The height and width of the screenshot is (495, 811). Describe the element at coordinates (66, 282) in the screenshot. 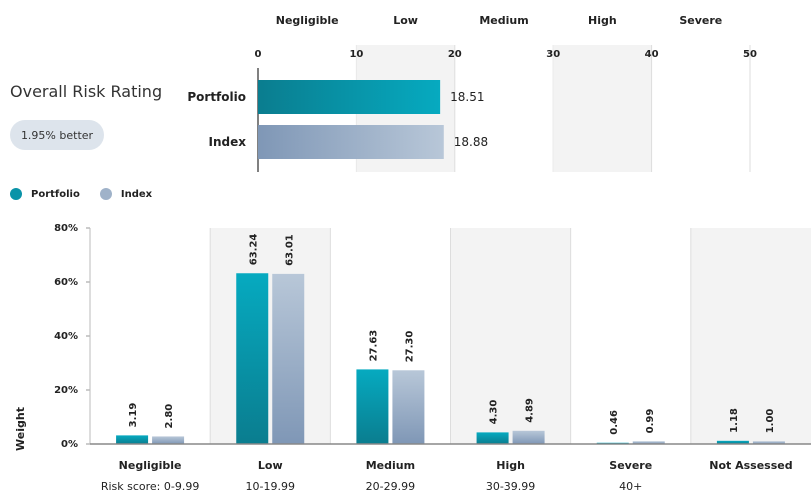

I see `y-tick-label-3: 60%` at that location.